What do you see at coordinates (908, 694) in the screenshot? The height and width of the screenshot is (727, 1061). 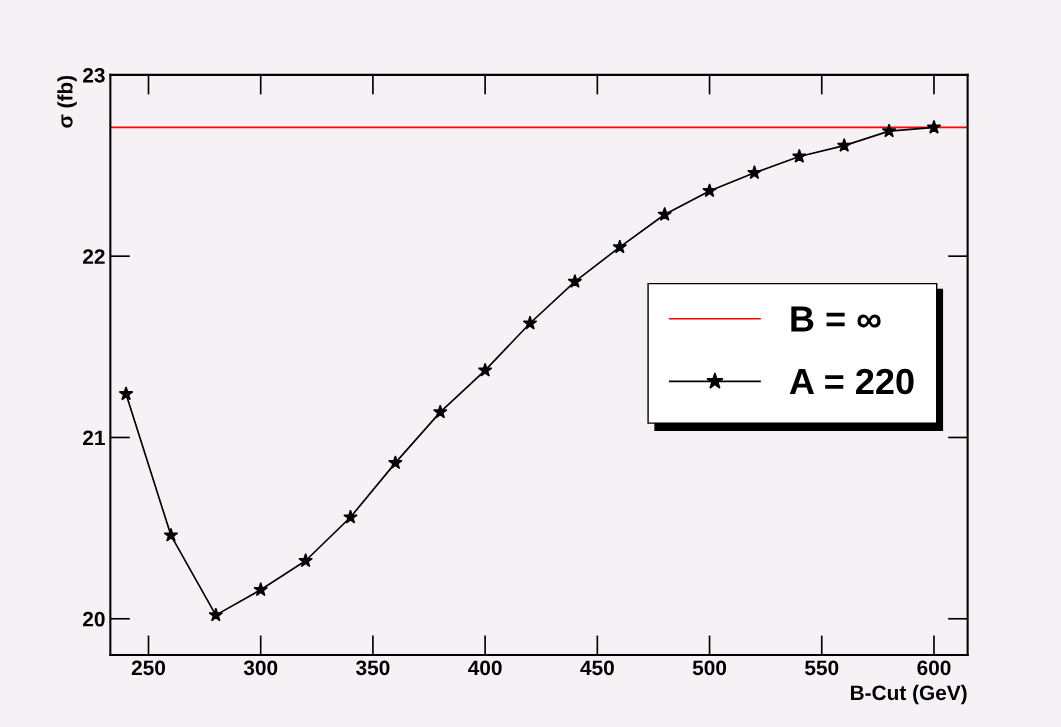 I see `x-axis-title: B-Cut (GeV)` at bounding box center [908, 694].